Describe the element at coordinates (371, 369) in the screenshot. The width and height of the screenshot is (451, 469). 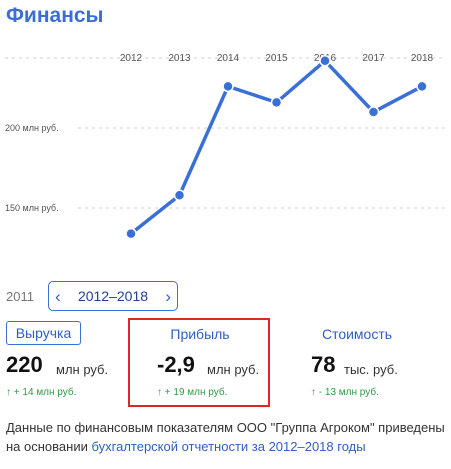
I see `cost-unit: тыс. руб.` at that location.